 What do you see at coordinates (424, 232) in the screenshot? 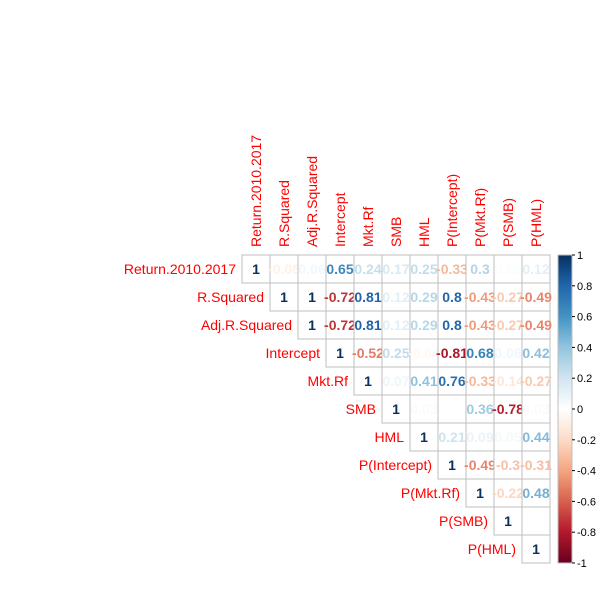
I see `column-label: HML` at bounding box center [424, 232].